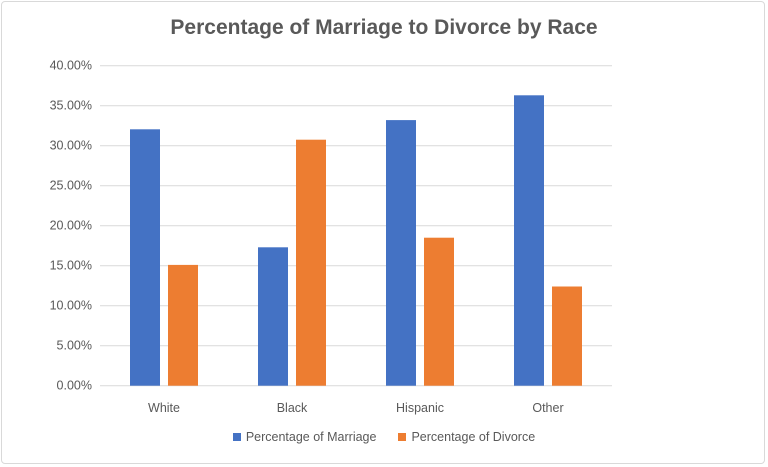 This screenshot has width=768, height=467. I want to click on bar-black-divorce, so click(311, 262).